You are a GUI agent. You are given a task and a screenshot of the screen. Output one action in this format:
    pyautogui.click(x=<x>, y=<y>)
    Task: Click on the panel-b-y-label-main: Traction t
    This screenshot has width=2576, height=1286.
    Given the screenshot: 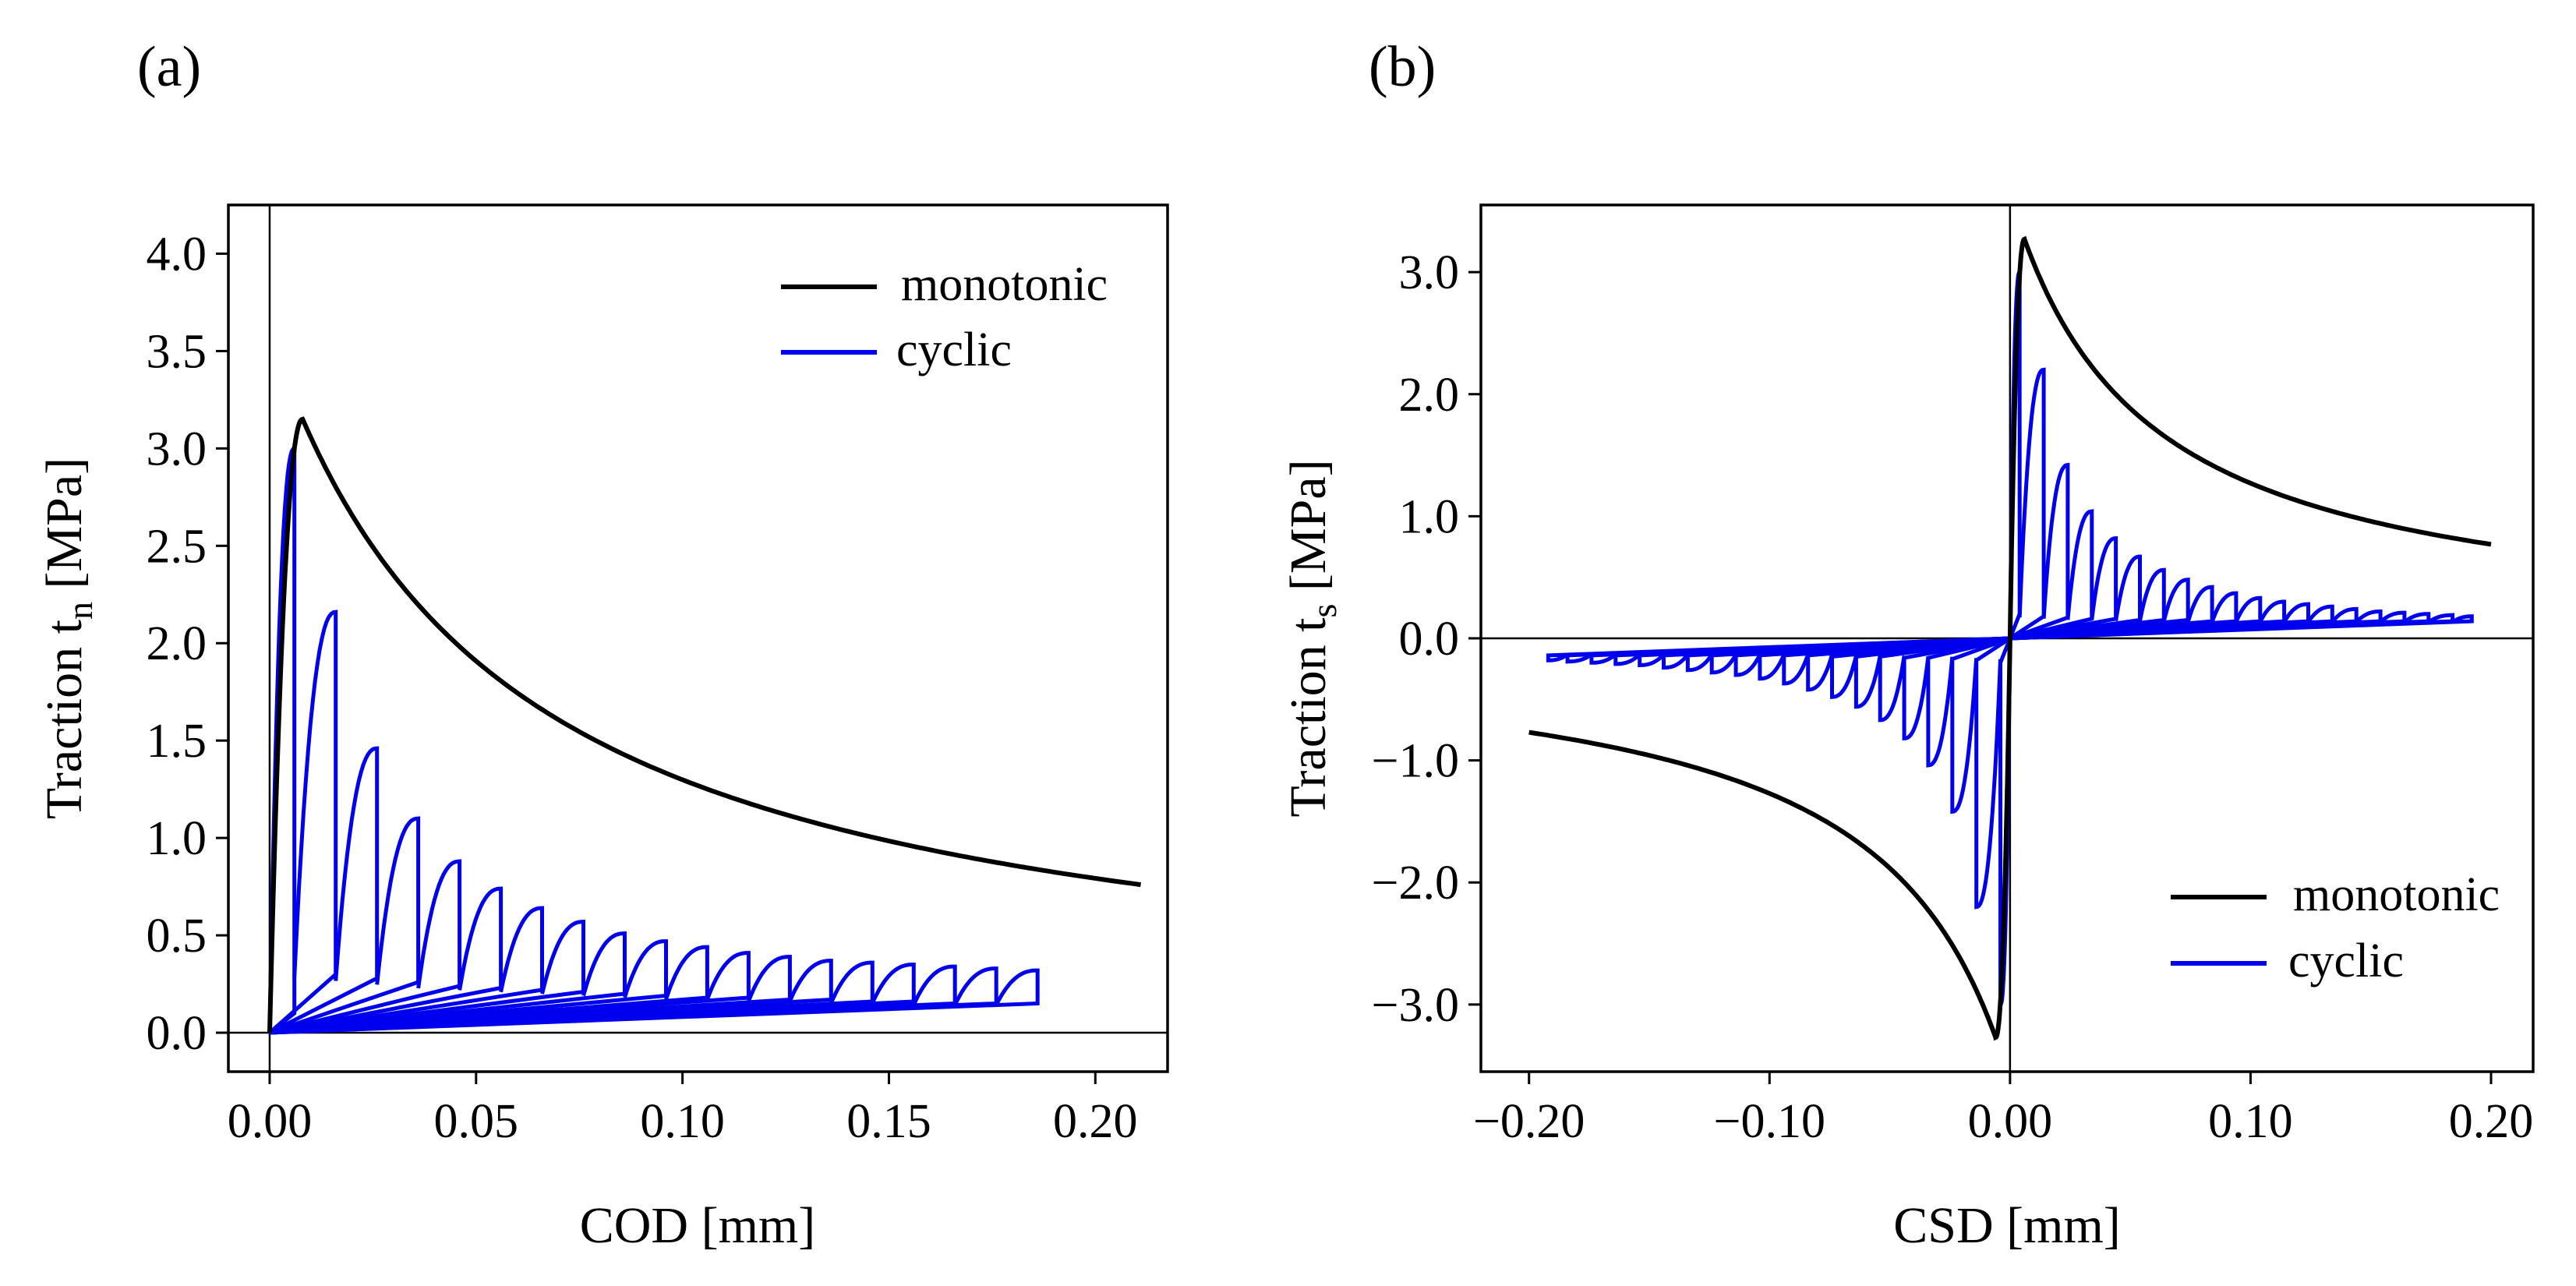 What is the action you would take?
    pyautogui.click(x=1308, y=717)
    